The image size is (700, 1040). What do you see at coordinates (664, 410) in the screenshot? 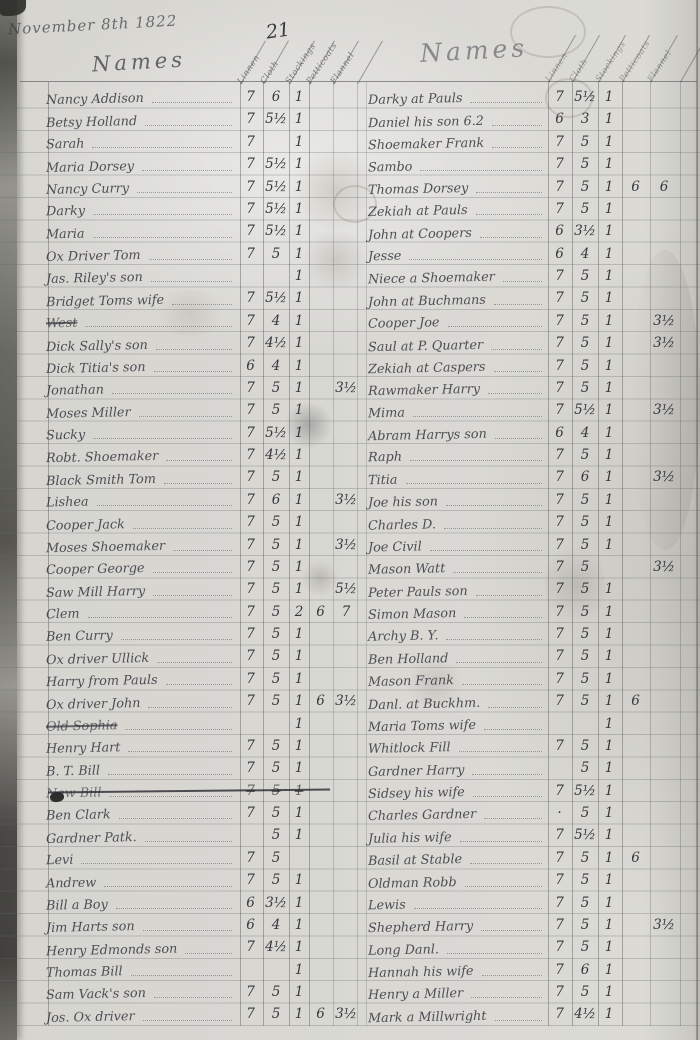
I see `value-cell: 3½` at bounding box center [664, 410].